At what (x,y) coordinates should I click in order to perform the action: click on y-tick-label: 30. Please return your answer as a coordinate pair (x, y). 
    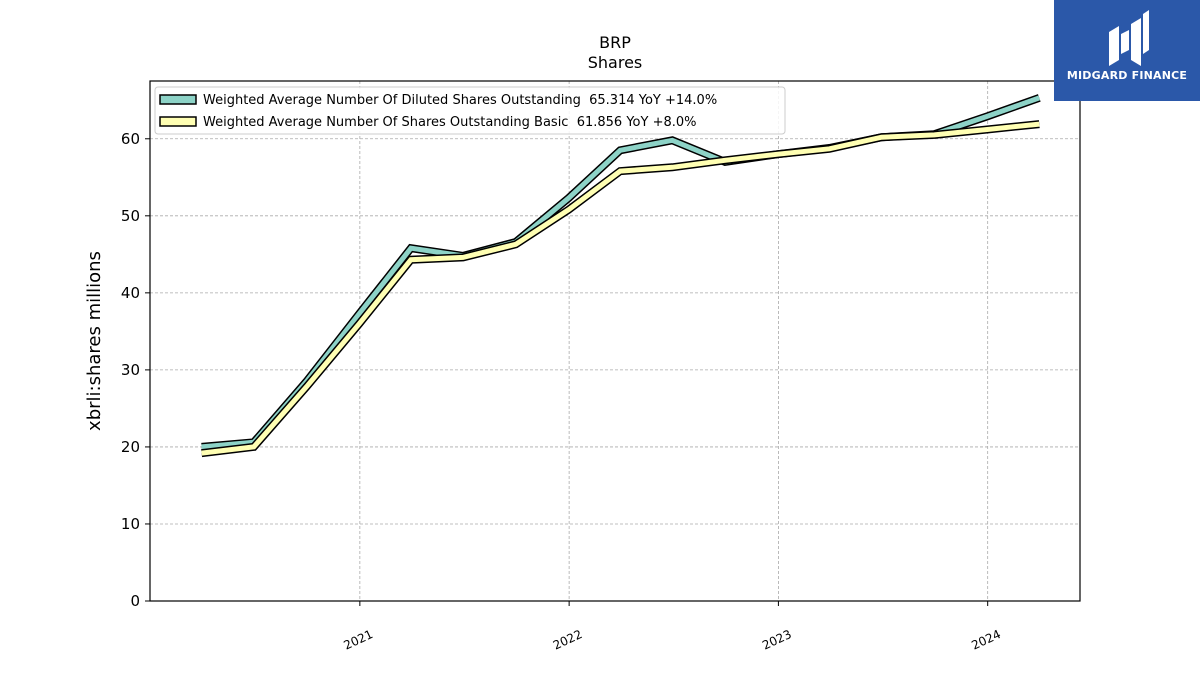
    Looking at the image, I should click on (130, 370).